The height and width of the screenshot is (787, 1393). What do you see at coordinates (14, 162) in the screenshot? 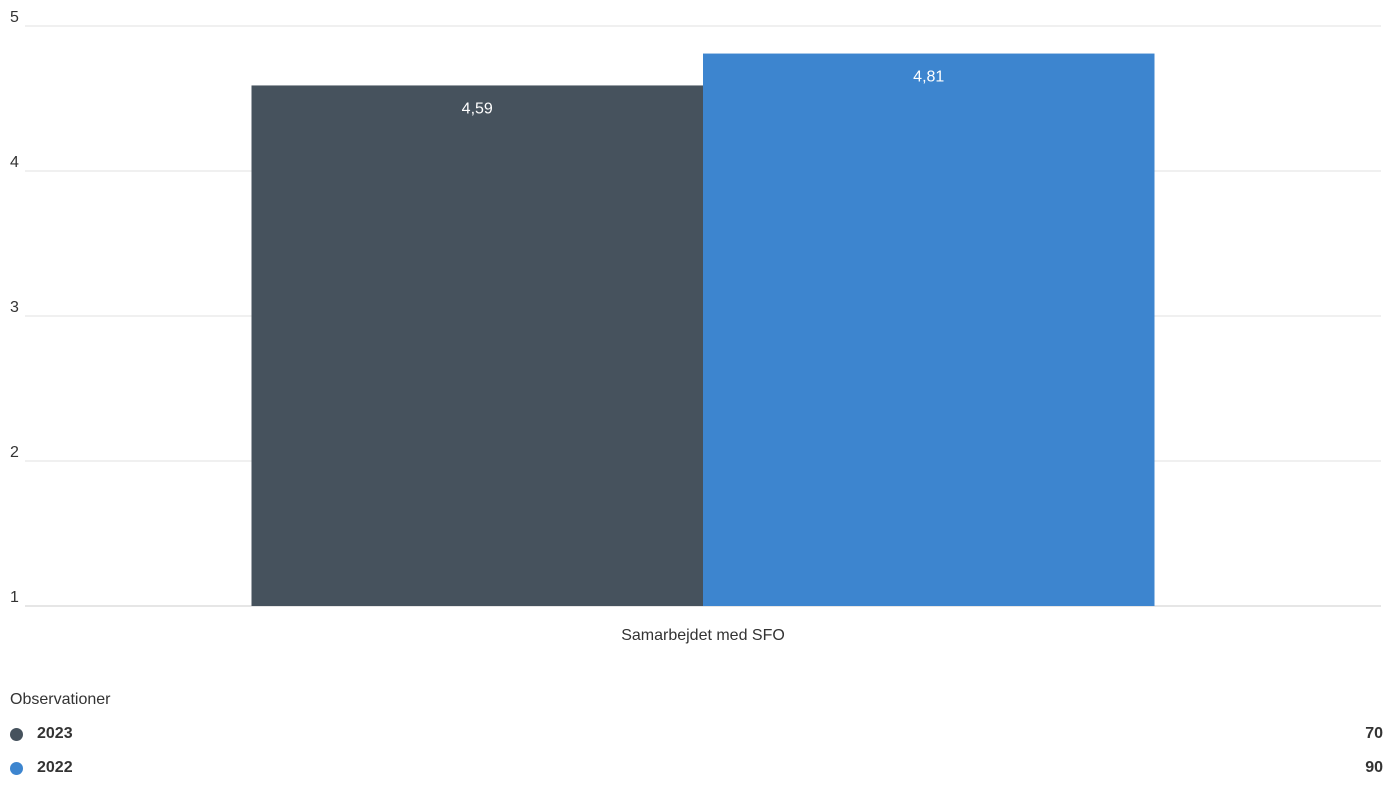
I see `y-tick-label: 4` at bounding box center [14, 162].